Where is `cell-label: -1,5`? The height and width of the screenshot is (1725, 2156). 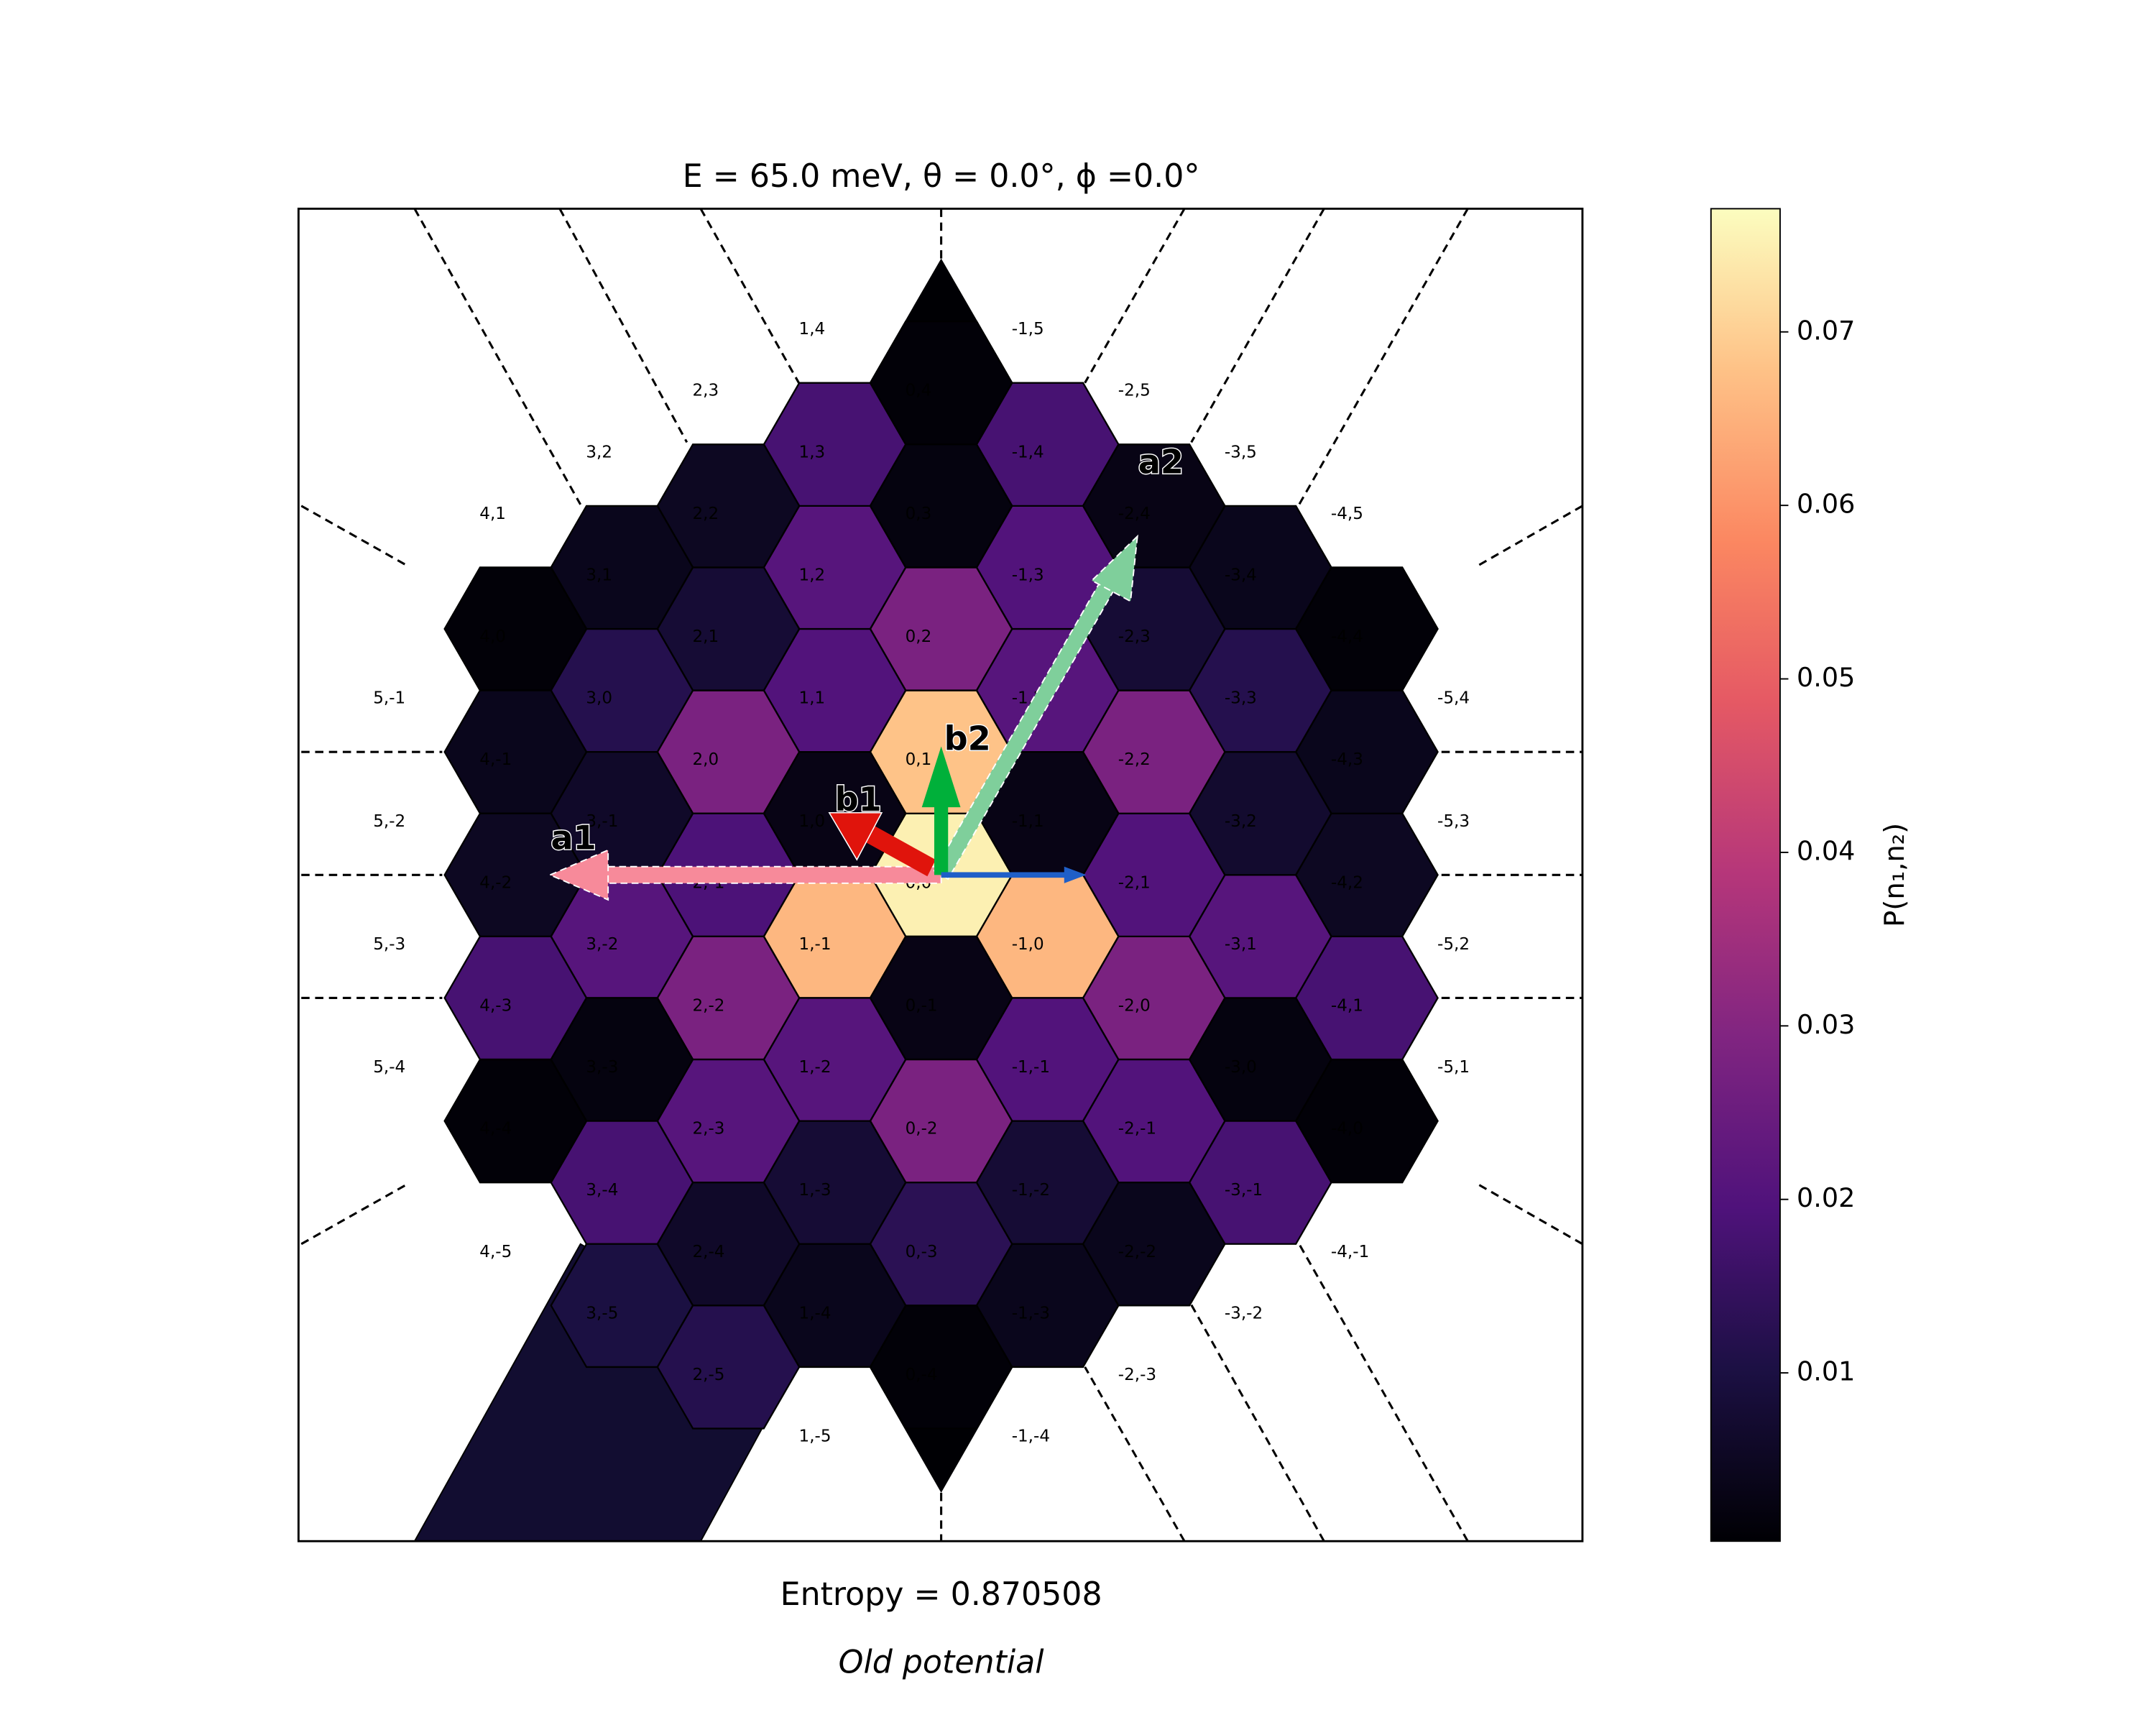
cell-label: -1,5 is located at coordinates (1028, 329).